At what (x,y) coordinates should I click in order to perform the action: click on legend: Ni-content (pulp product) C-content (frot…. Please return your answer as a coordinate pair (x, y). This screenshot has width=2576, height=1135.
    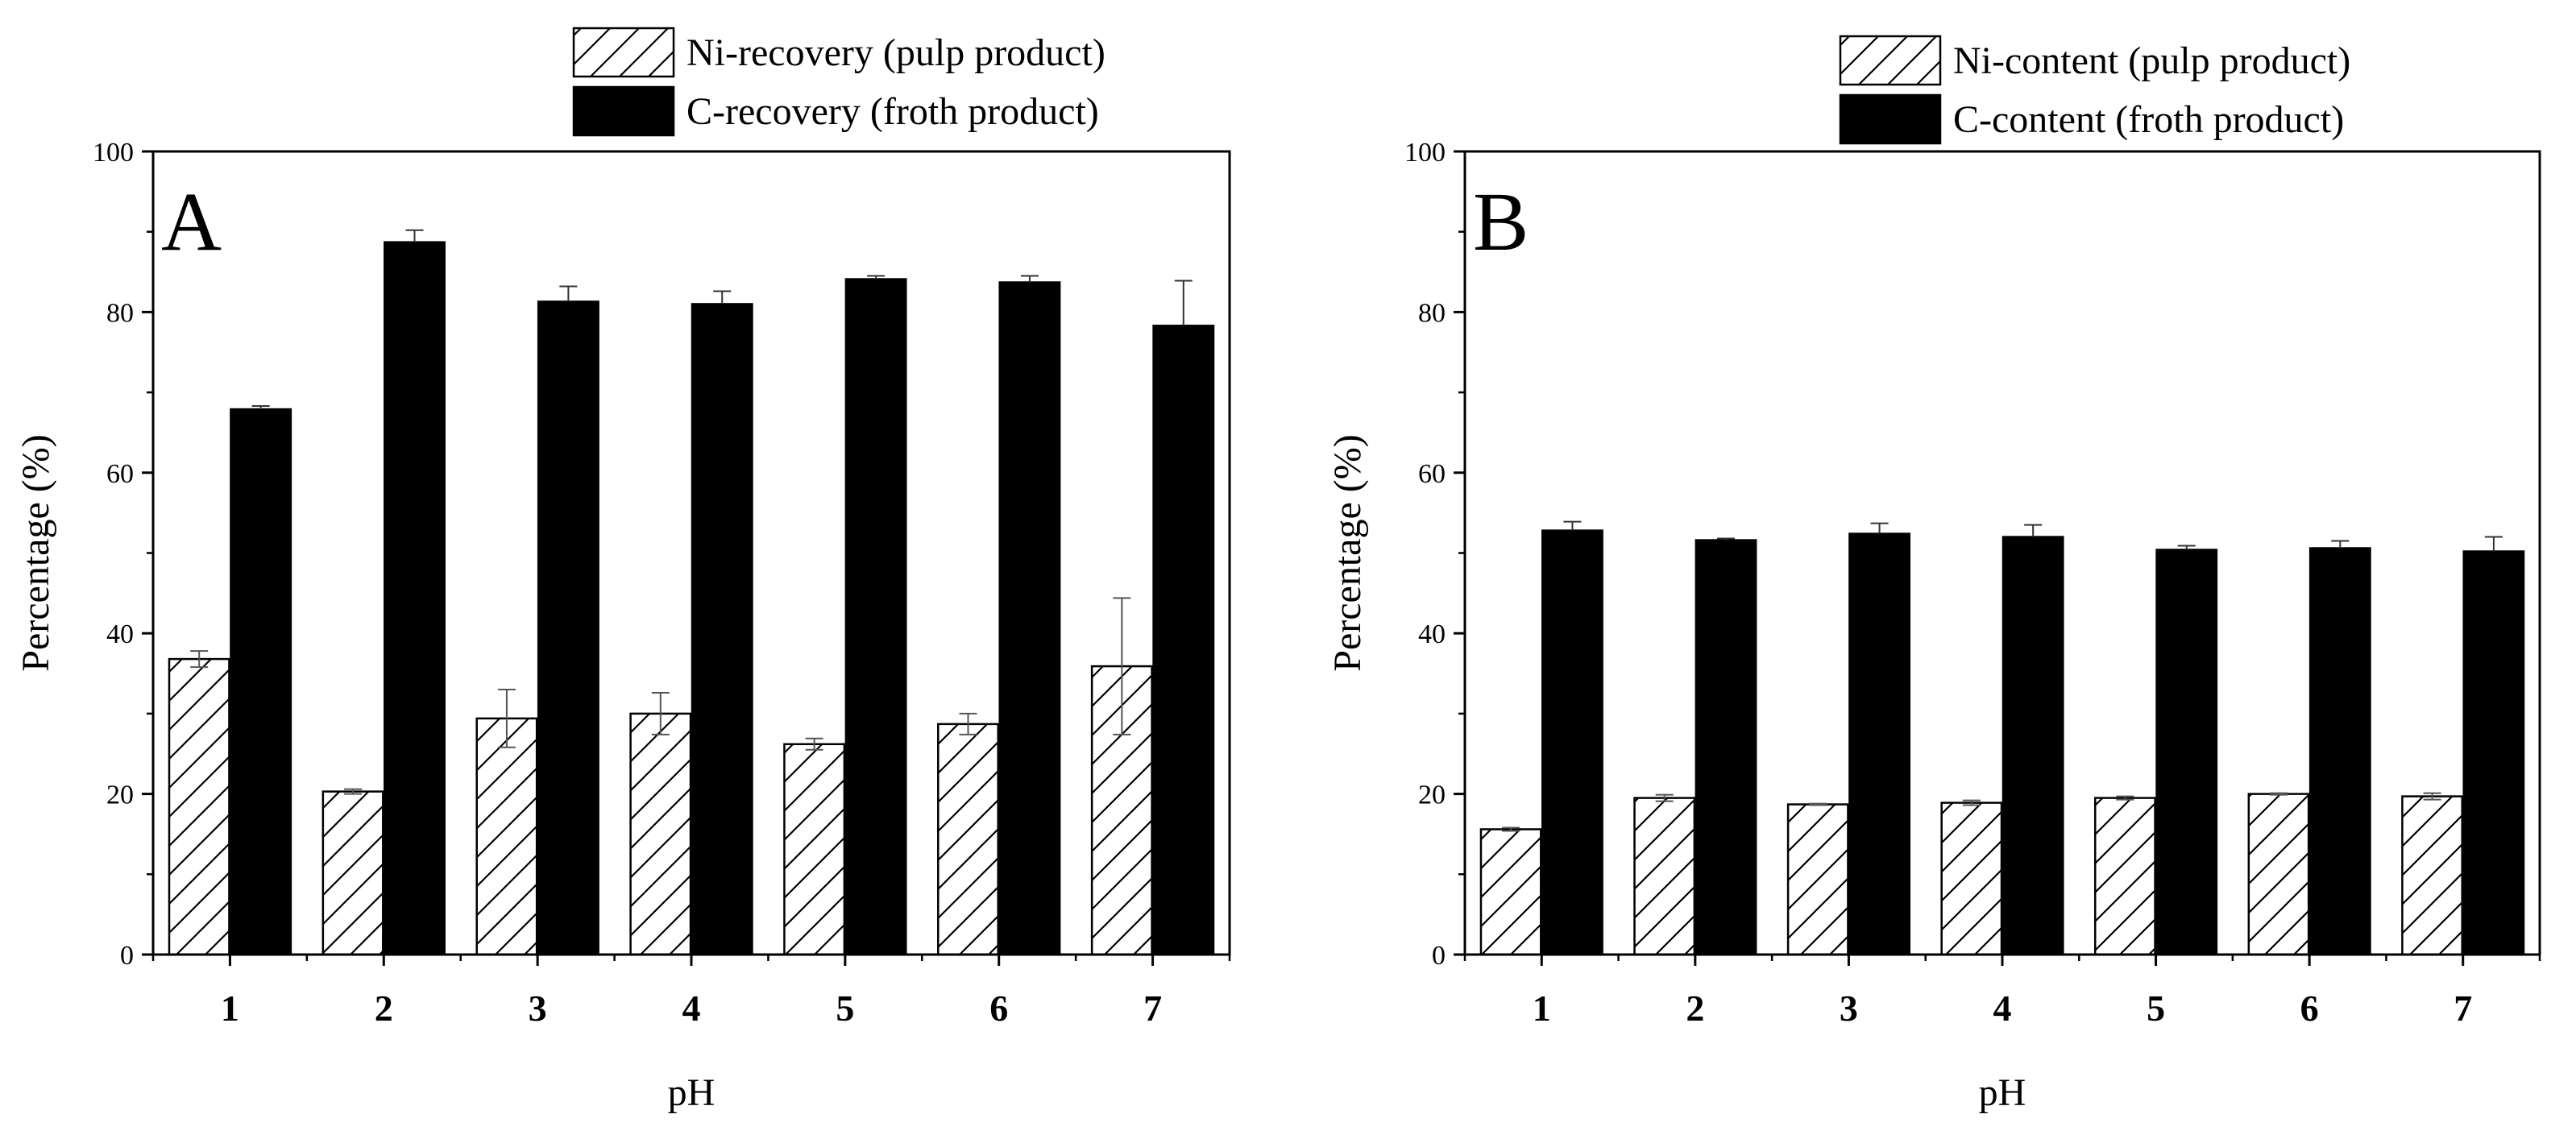
    Looking at the image, I should click on (2094, 90).